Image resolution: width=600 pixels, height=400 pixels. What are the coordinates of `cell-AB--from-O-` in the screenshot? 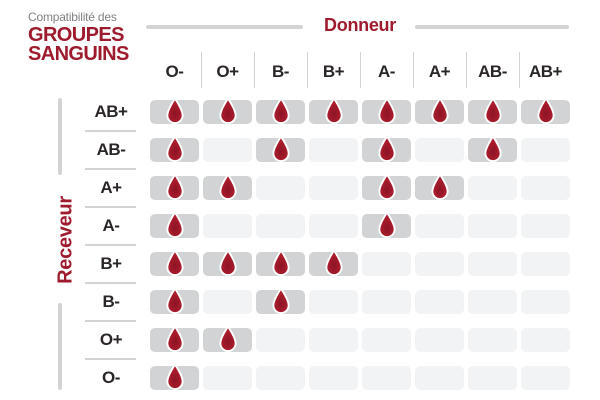 It's located at (174, 148).